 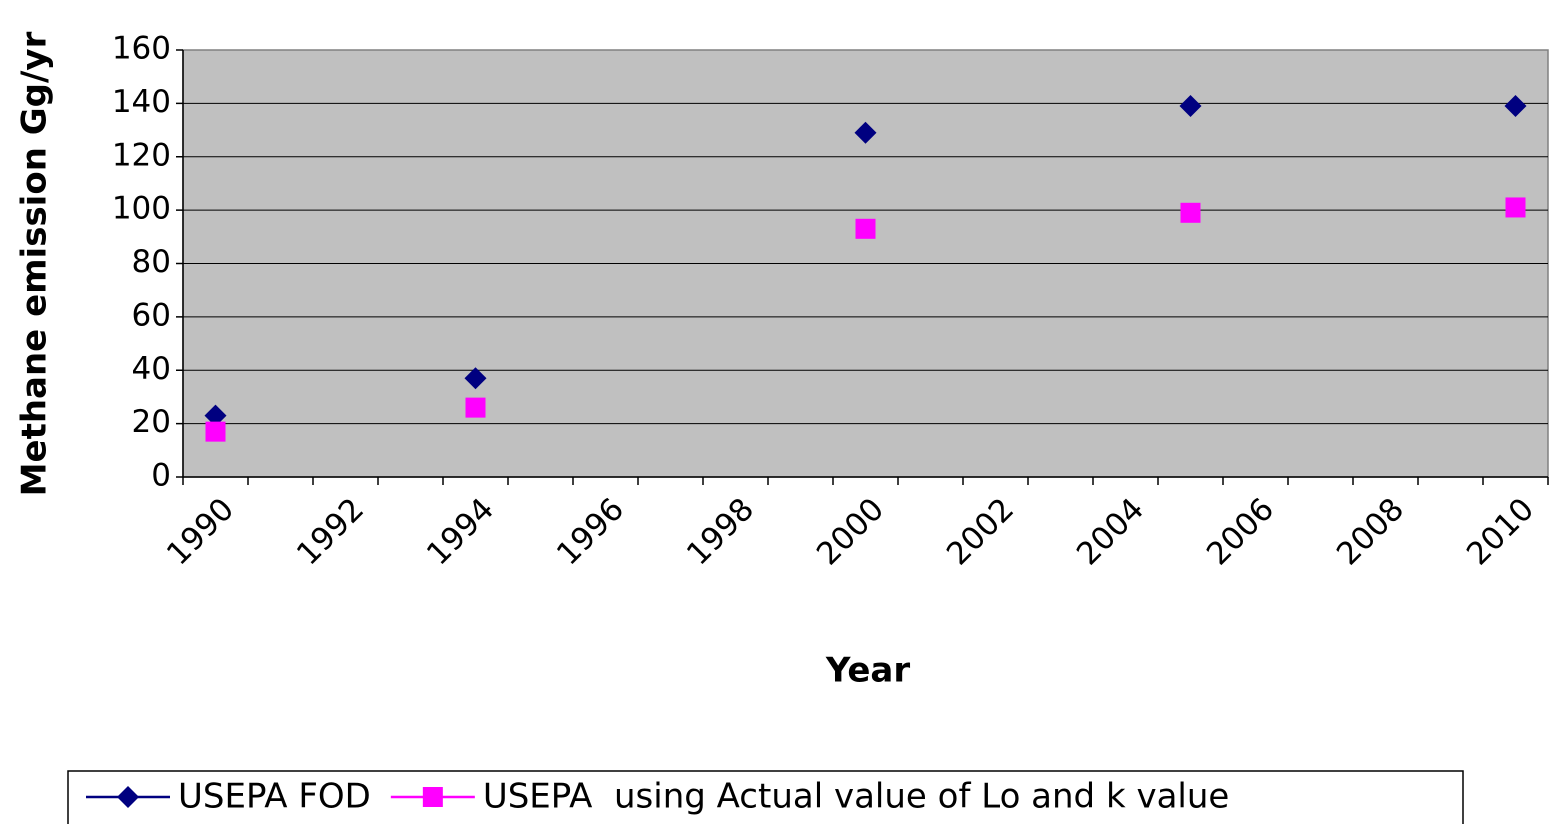 What do you see at coordinates (141, 49) in the screenshot?
I see `y-tick-label: 160` at bounding box center [141, 49].